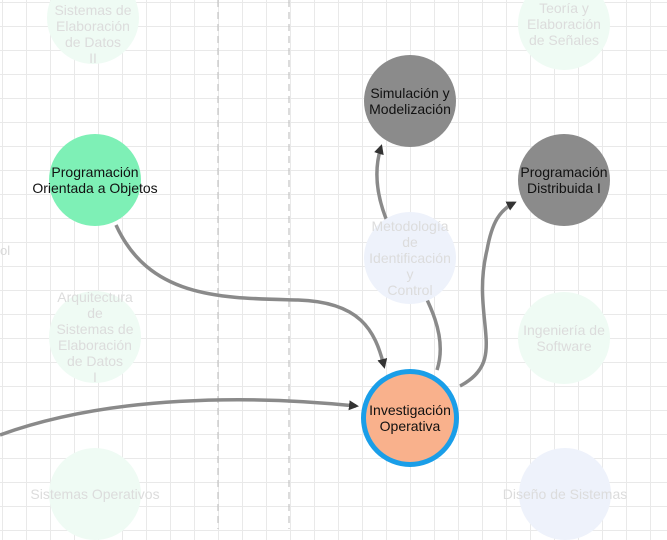 This screenshot has height=540, width=667. I want to click on node-label: Sistemas Operativos, so click(95, 494).